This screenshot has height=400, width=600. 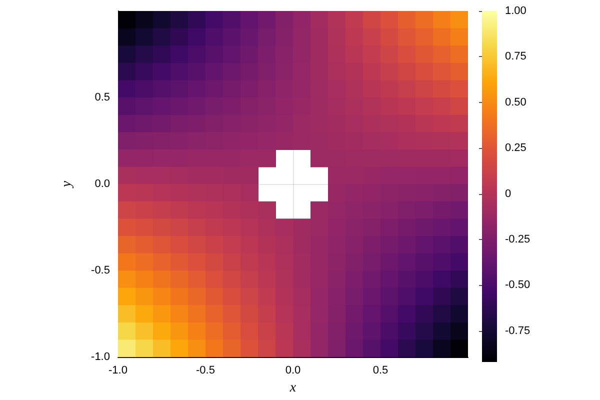 What do you see at coordinates (205, 370) in the screenshot?
I see `x-tick-label: -0.5` at bounding box center [205, 370].